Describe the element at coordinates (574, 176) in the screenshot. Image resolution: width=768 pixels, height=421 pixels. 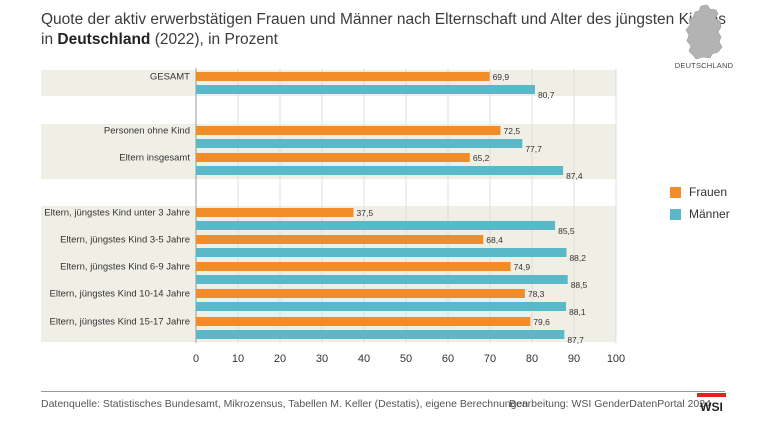
I see `value-label-maenner: 87,4` at that location.